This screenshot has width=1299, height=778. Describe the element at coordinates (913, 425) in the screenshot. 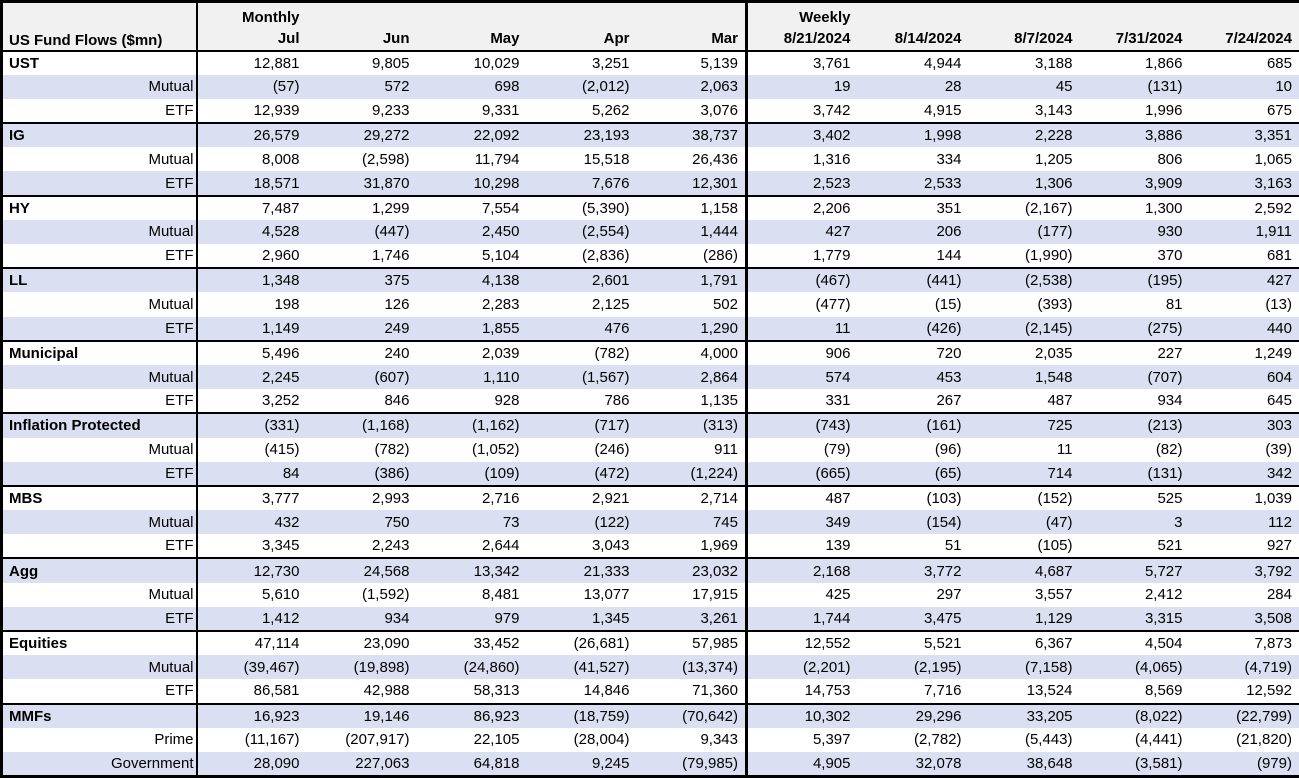

I see `value-cell: (161)` at that location.